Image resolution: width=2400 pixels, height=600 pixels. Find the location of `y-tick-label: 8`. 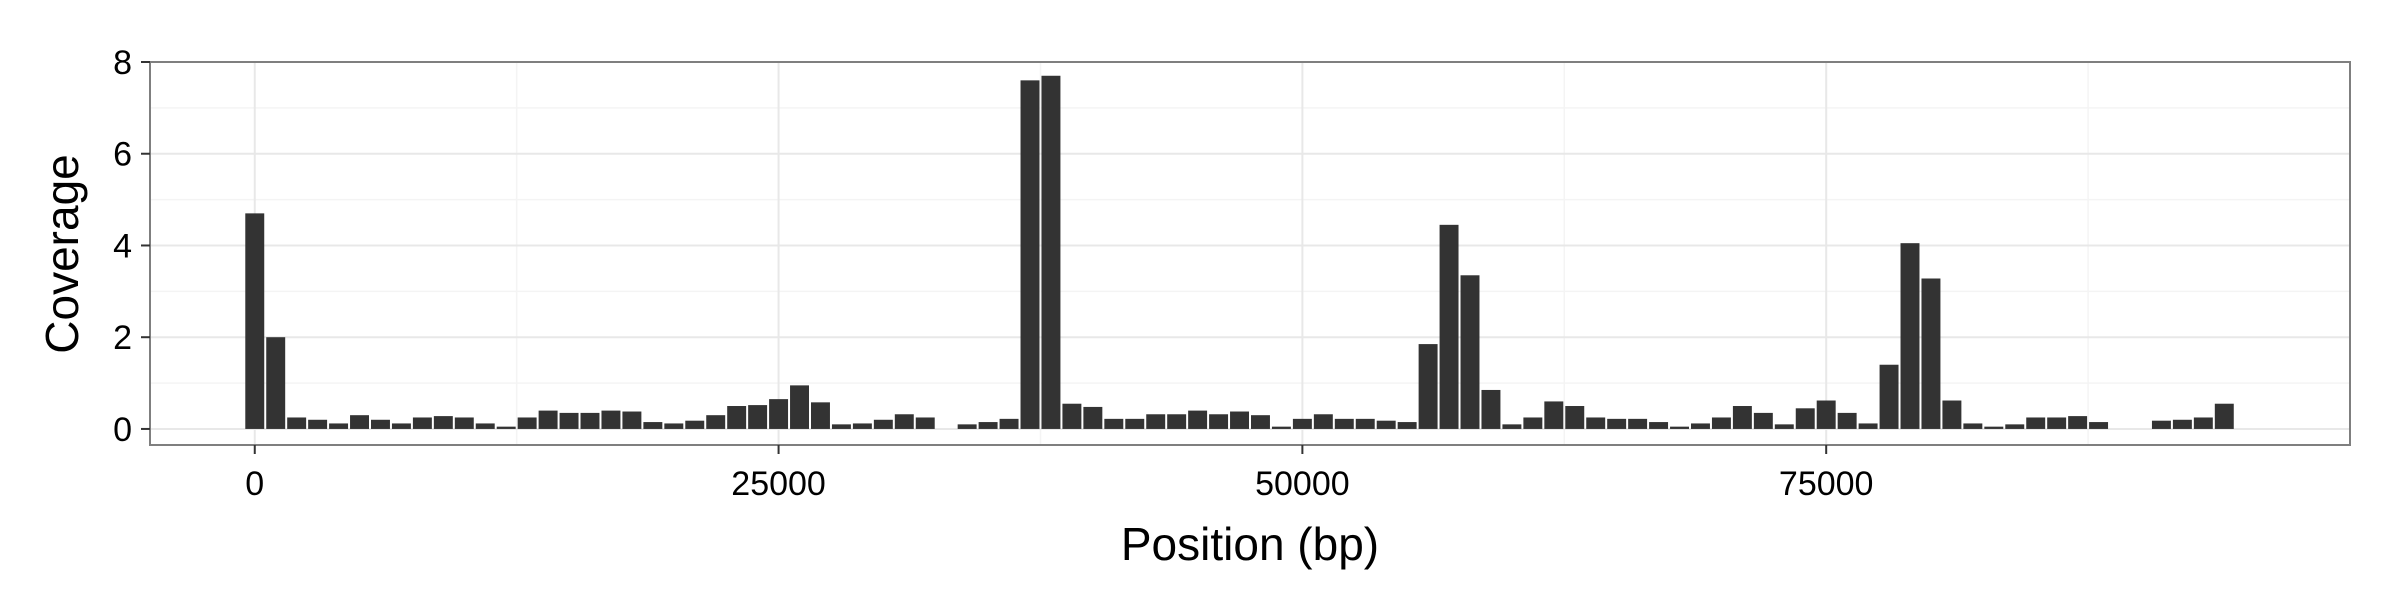

y-tick-label: 8 is located at coordinates (122, 63).